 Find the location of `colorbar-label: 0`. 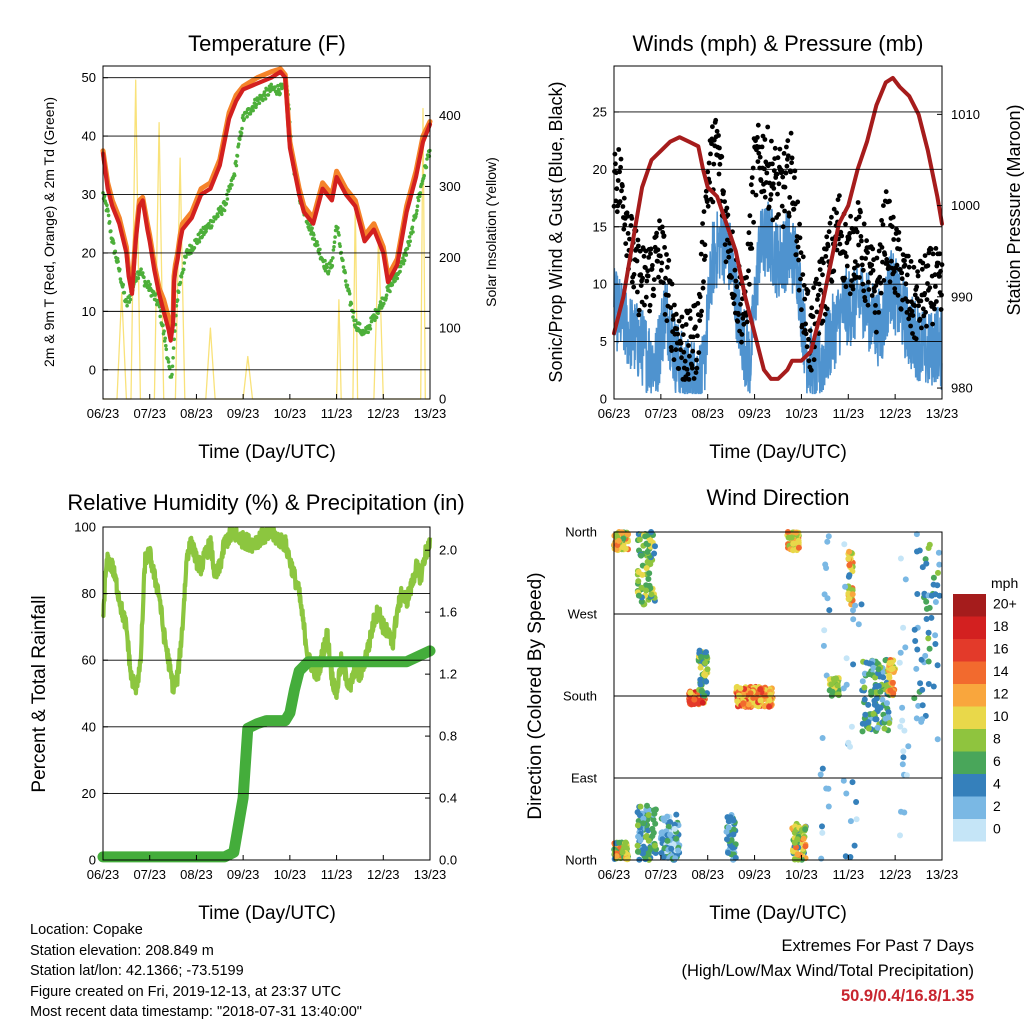

colorbar-label: 0 is located at coordinates (997, 829).